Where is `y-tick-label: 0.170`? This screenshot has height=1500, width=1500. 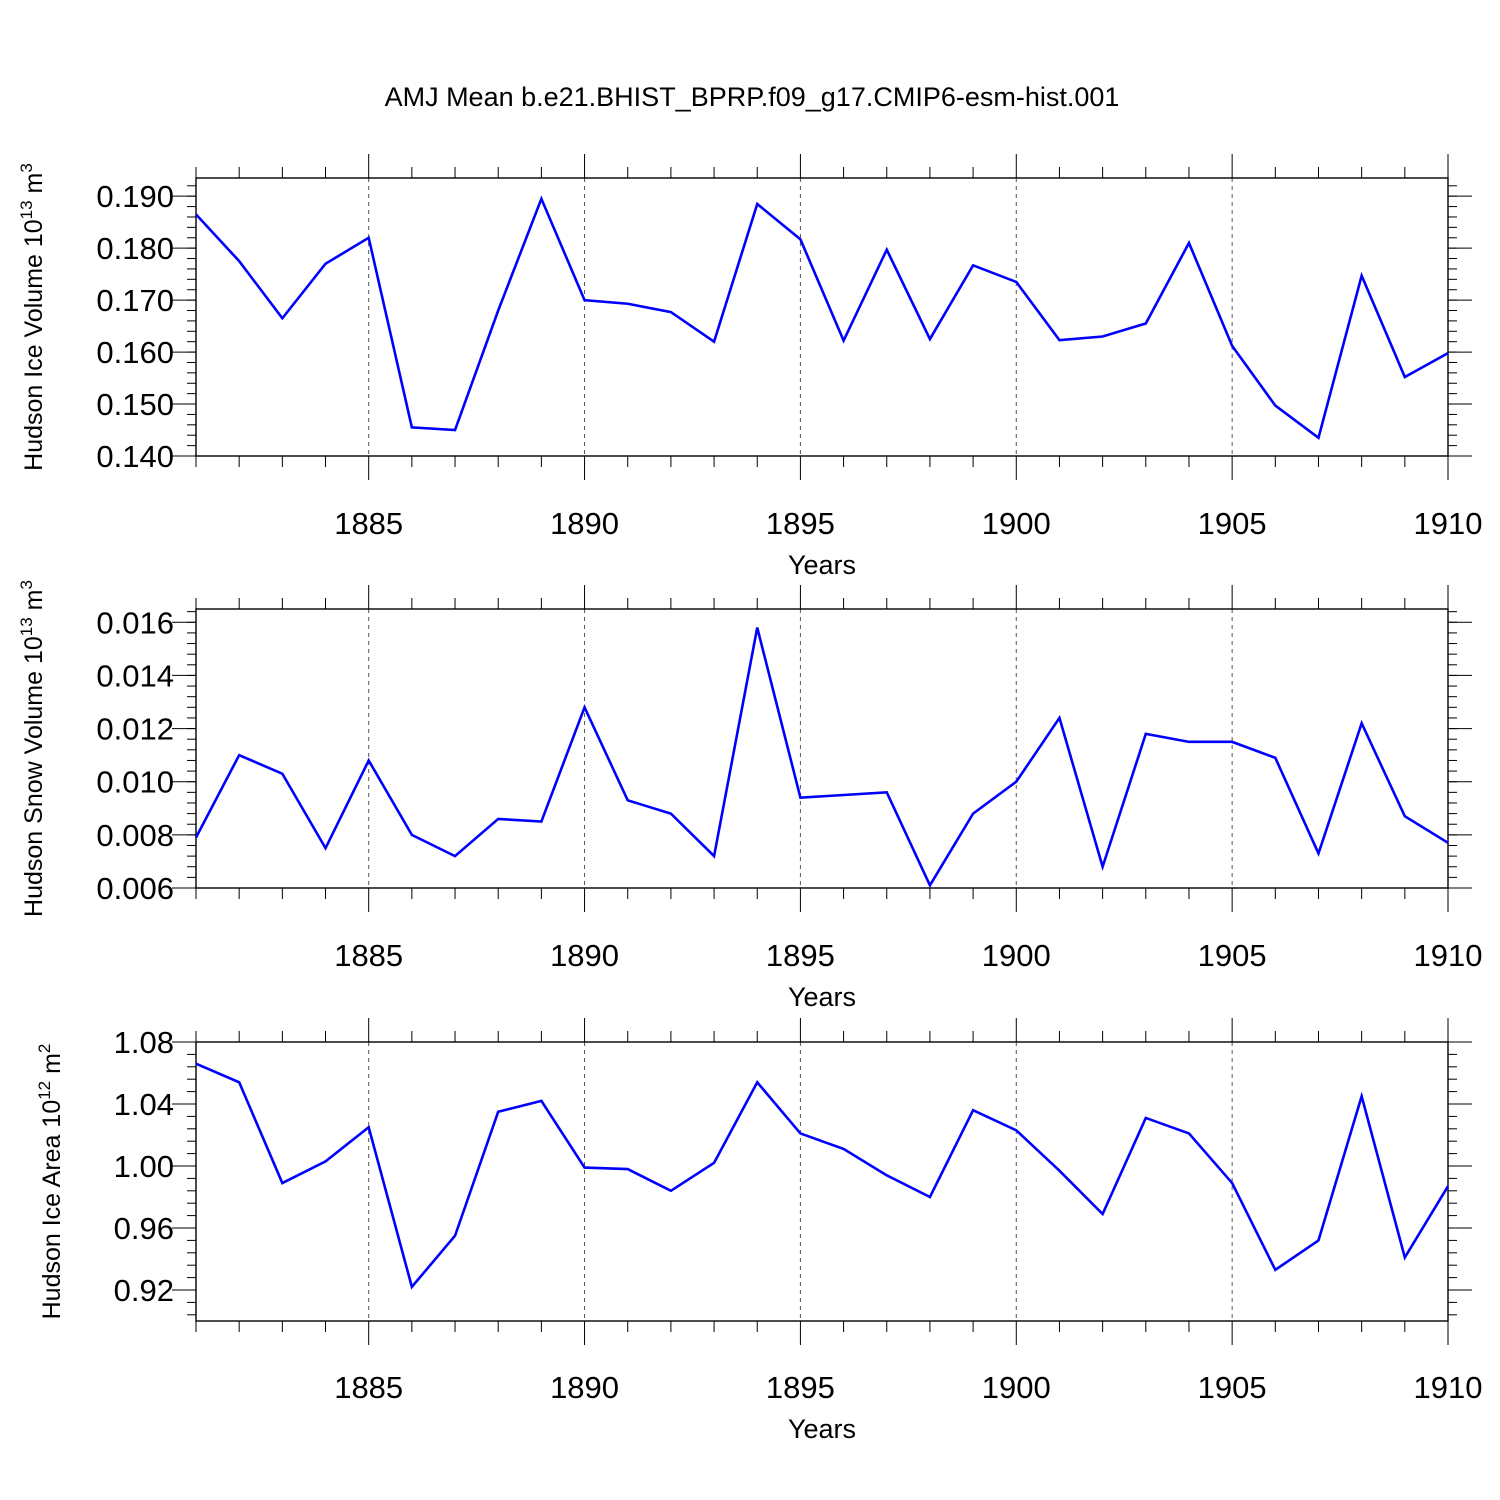
y-tick-label: 0.170 is located at coordinates (135, 300).